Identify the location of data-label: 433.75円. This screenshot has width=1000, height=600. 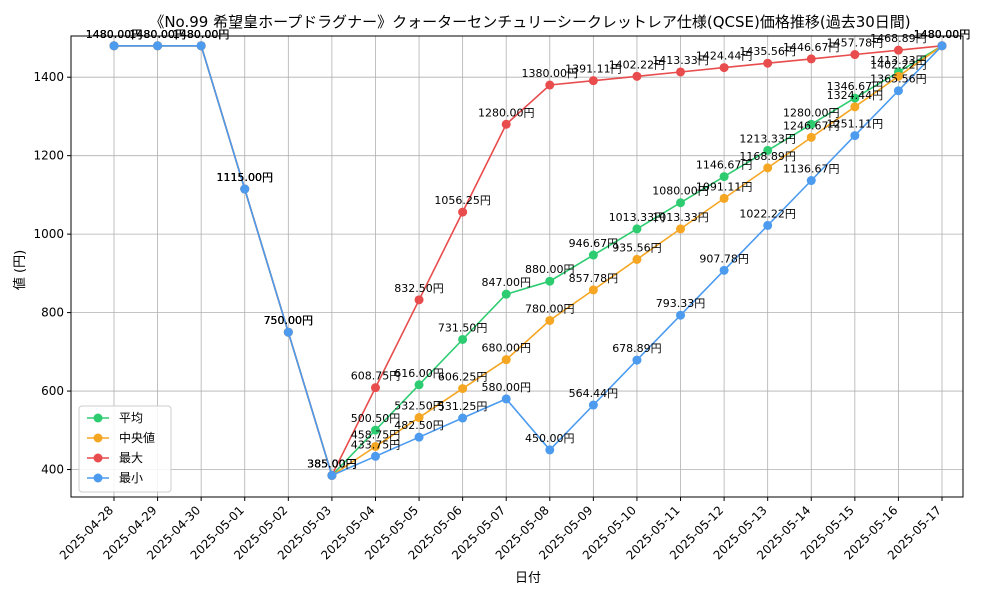
(376, 444).